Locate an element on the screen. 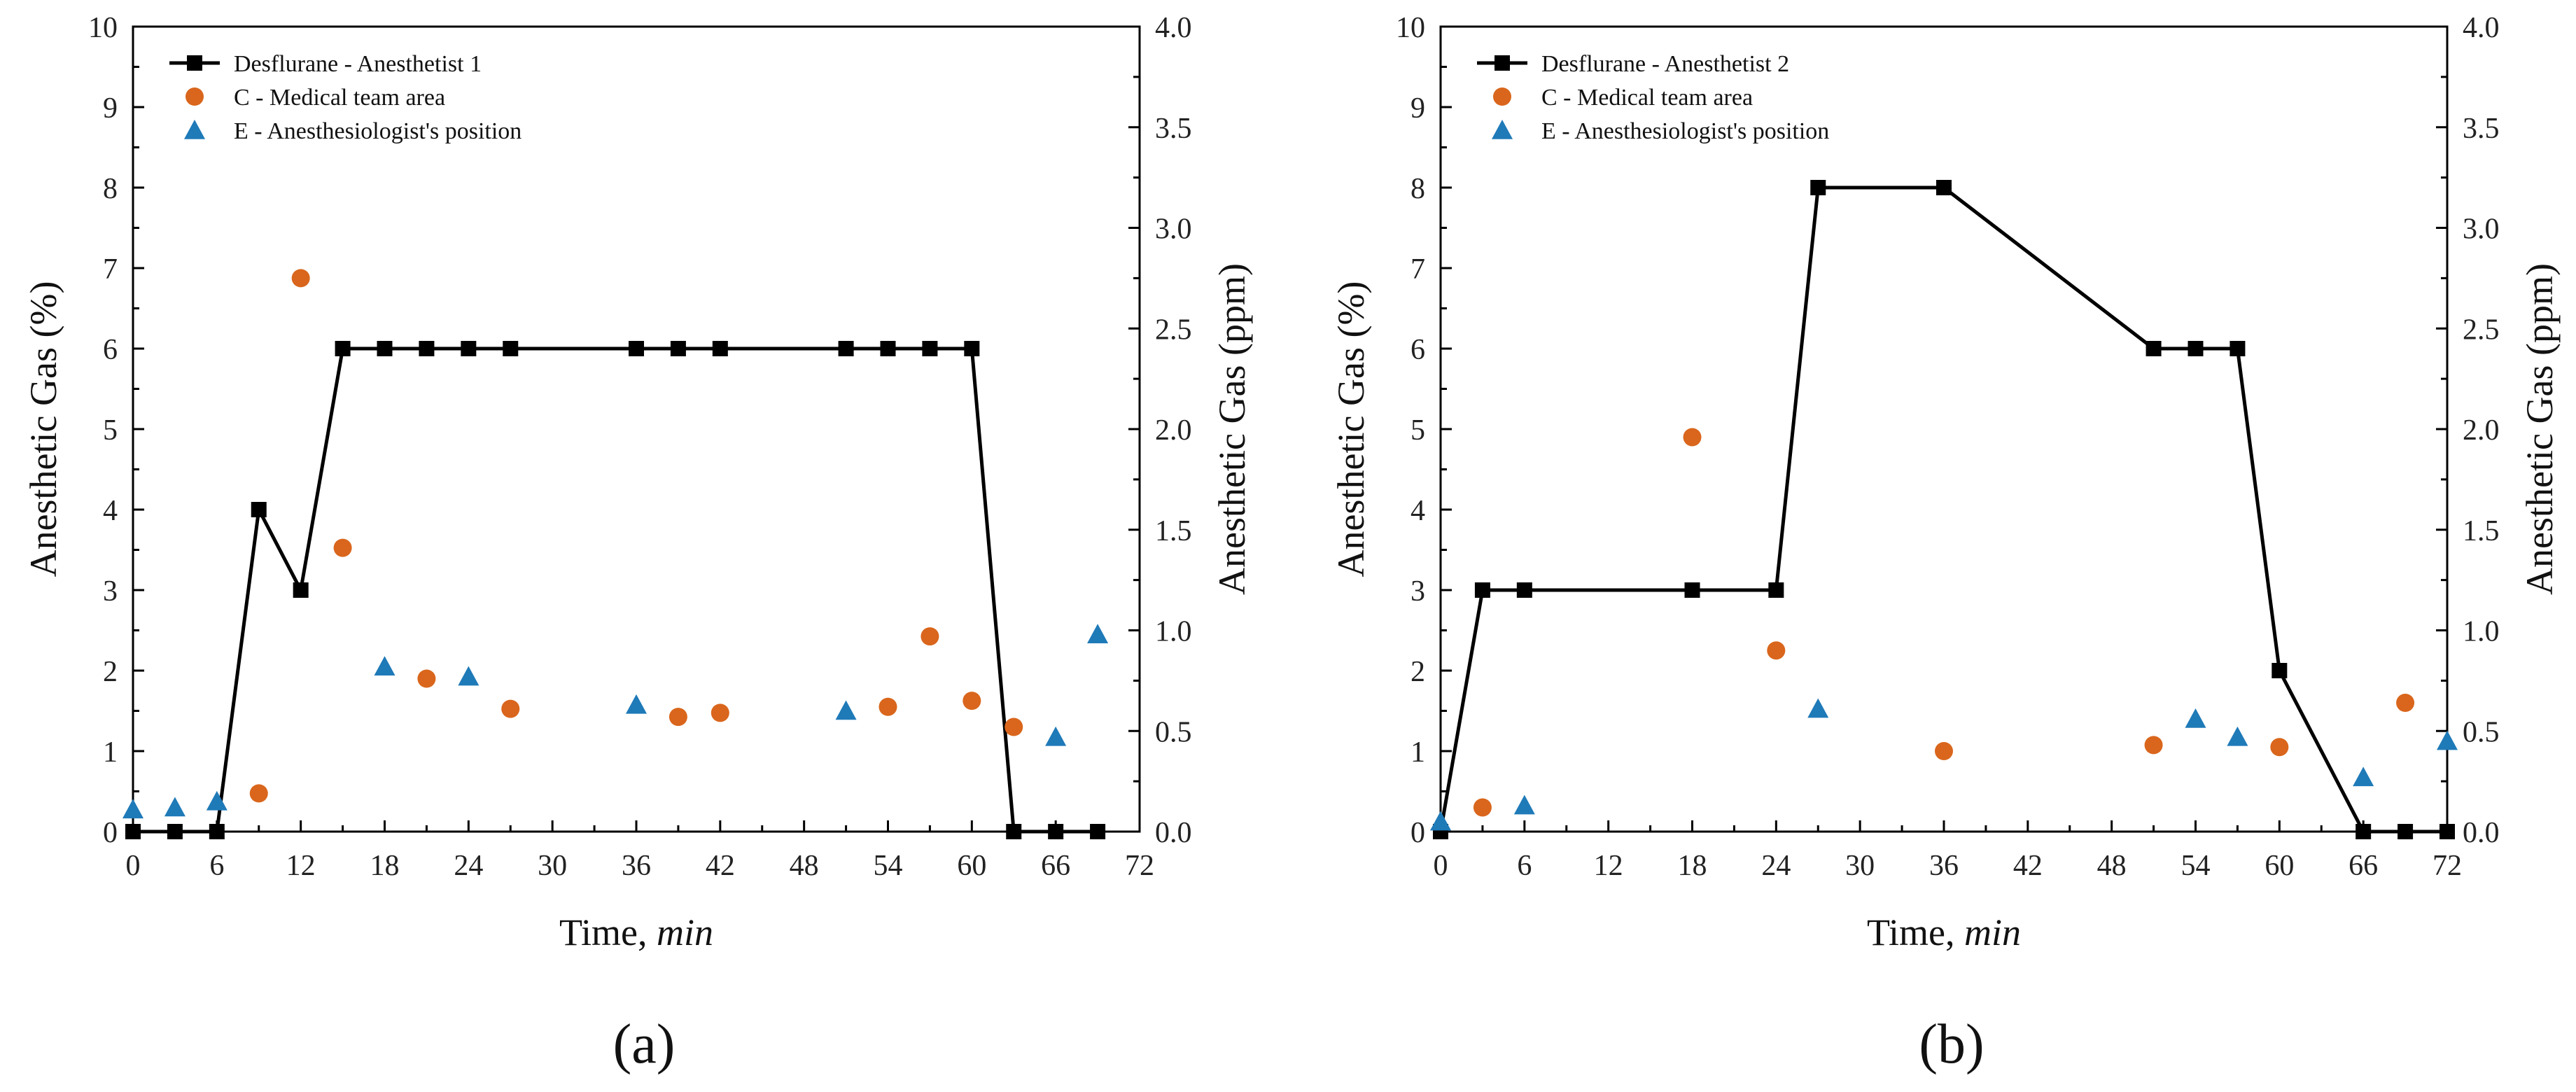  legend-marker-square is located at coordinates (1502, 63).